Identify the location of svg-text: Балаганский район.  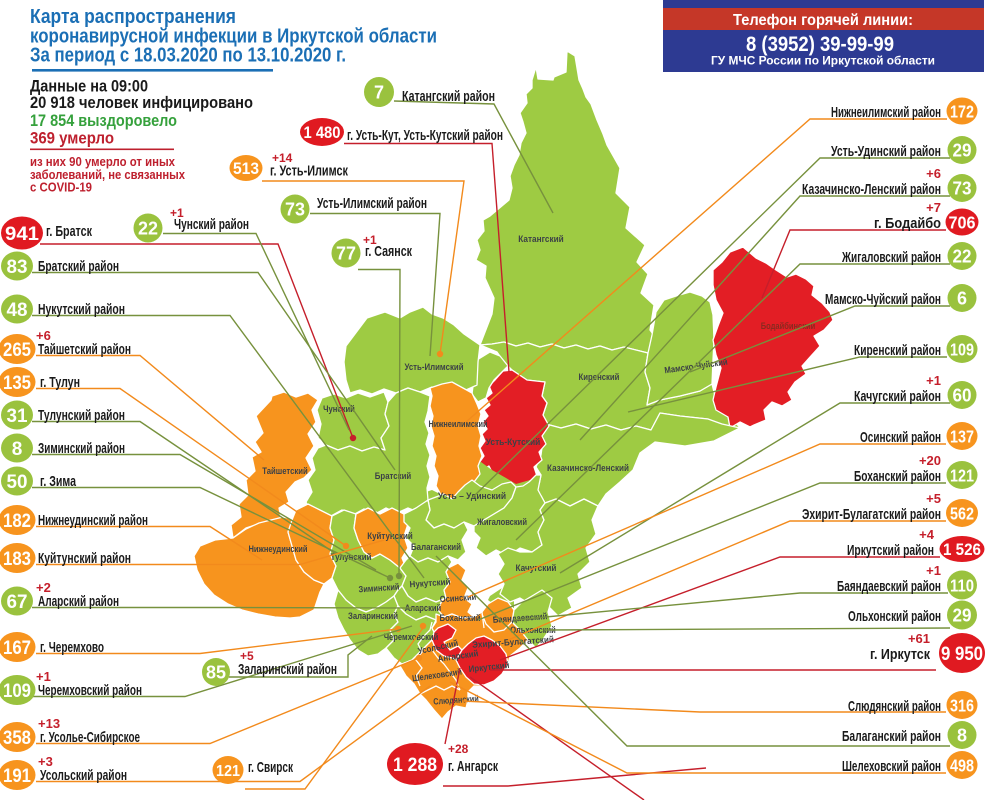
(891, 736).